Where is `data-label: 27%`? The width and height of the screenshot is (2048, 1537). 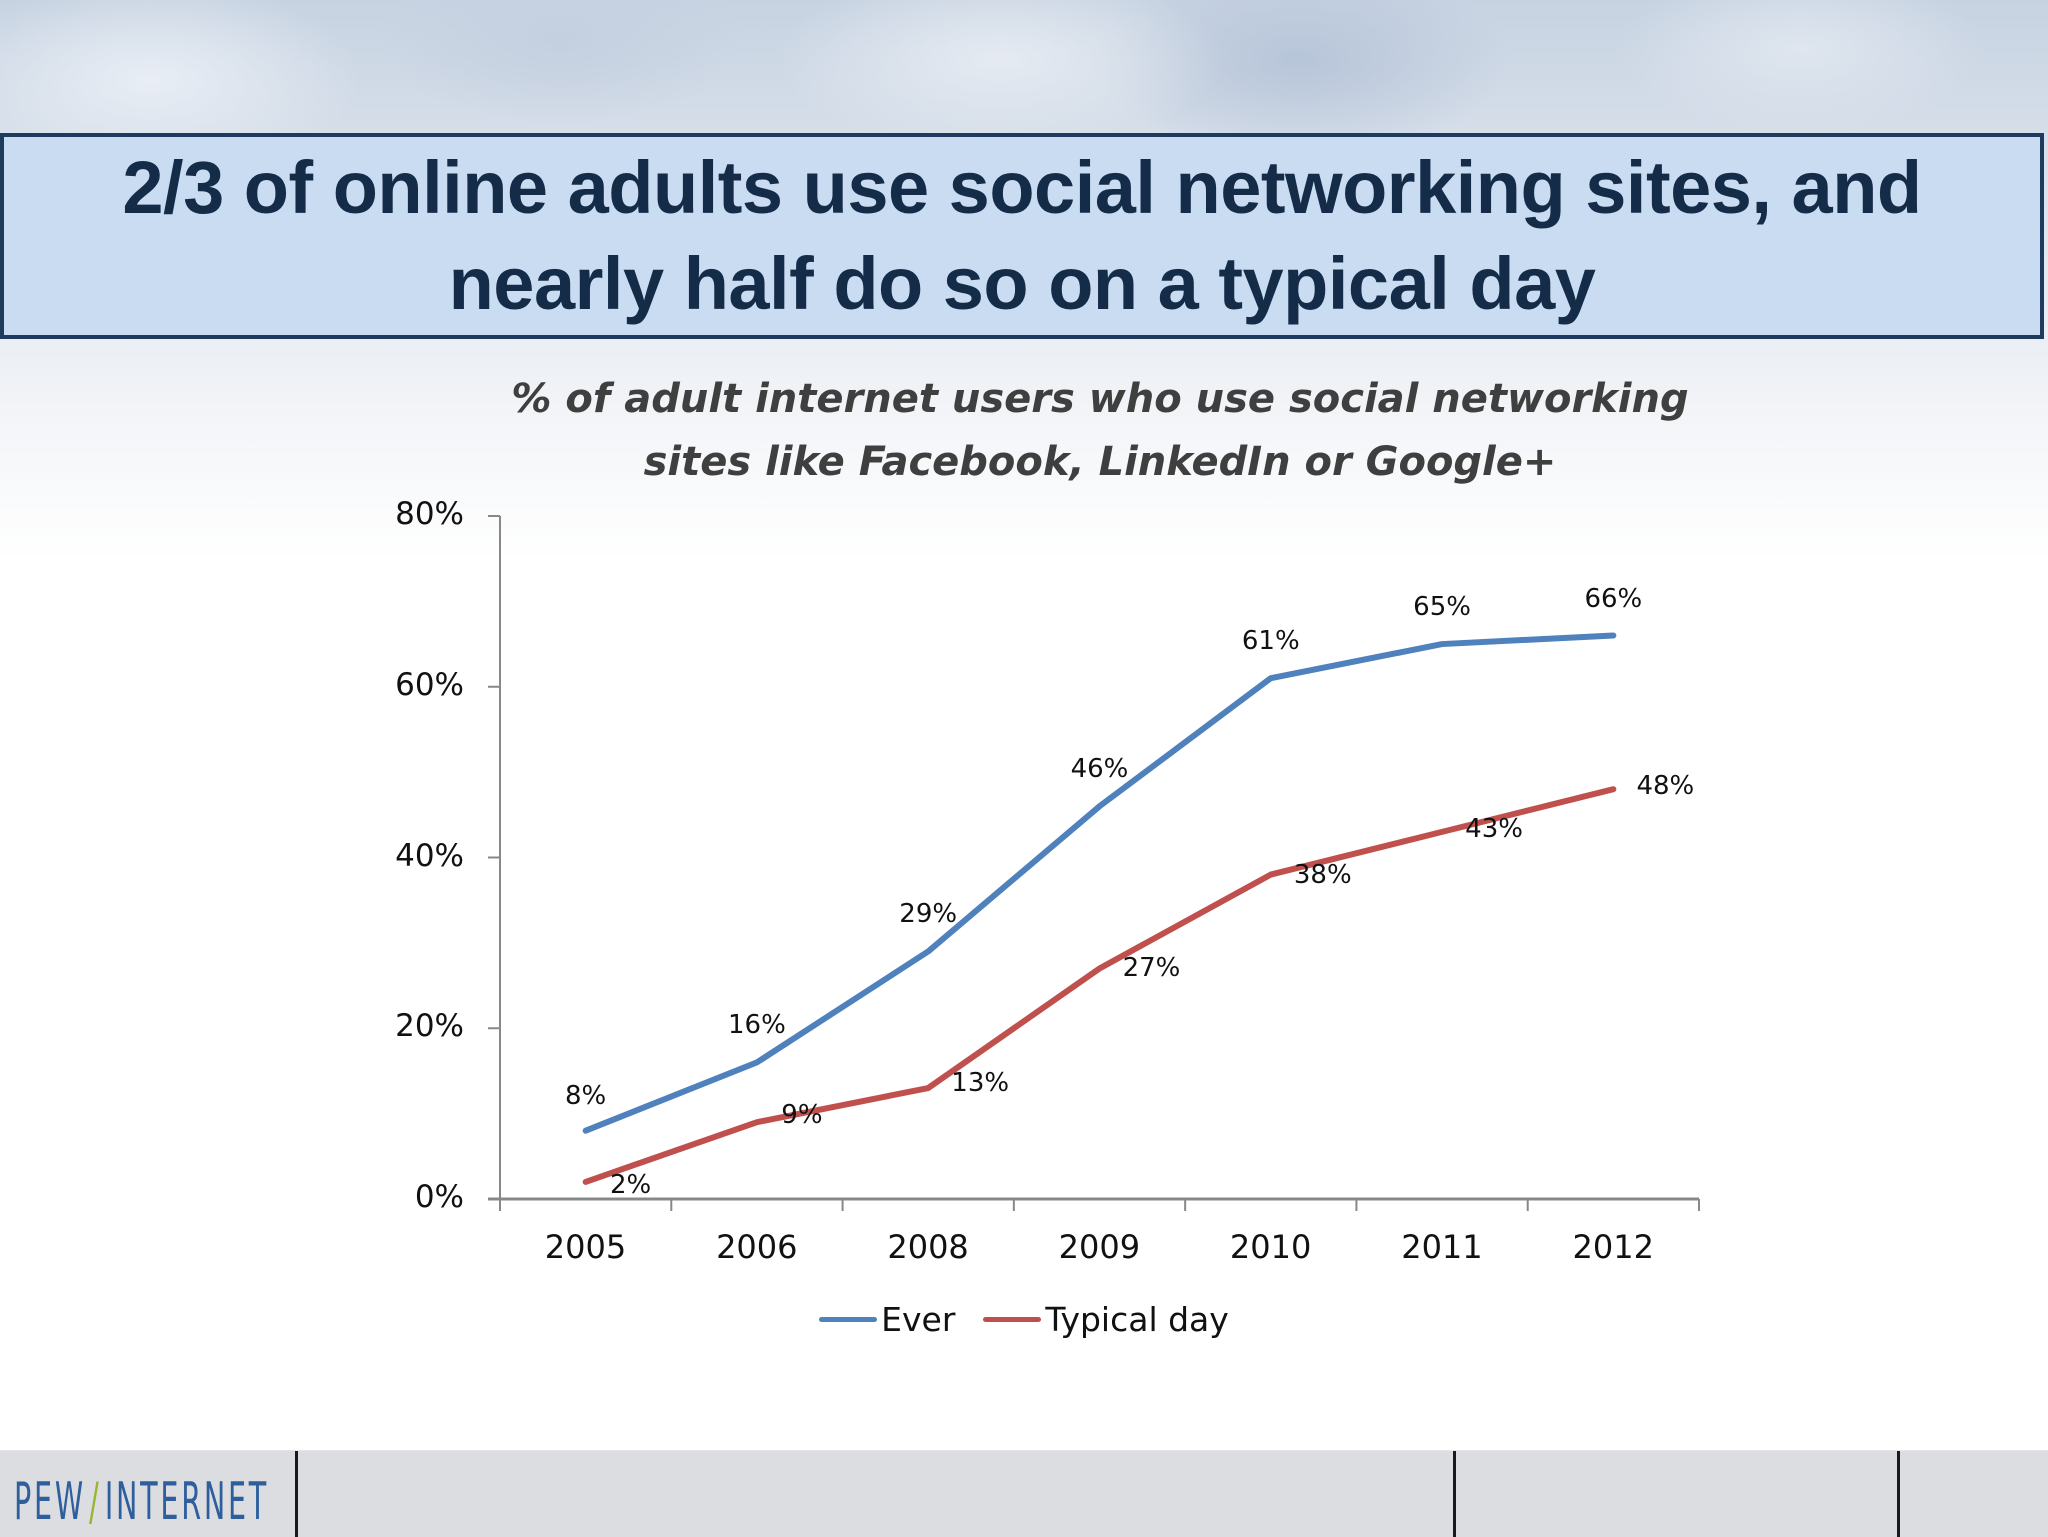 data-label: 27% is located at coordinates (1151, 968).